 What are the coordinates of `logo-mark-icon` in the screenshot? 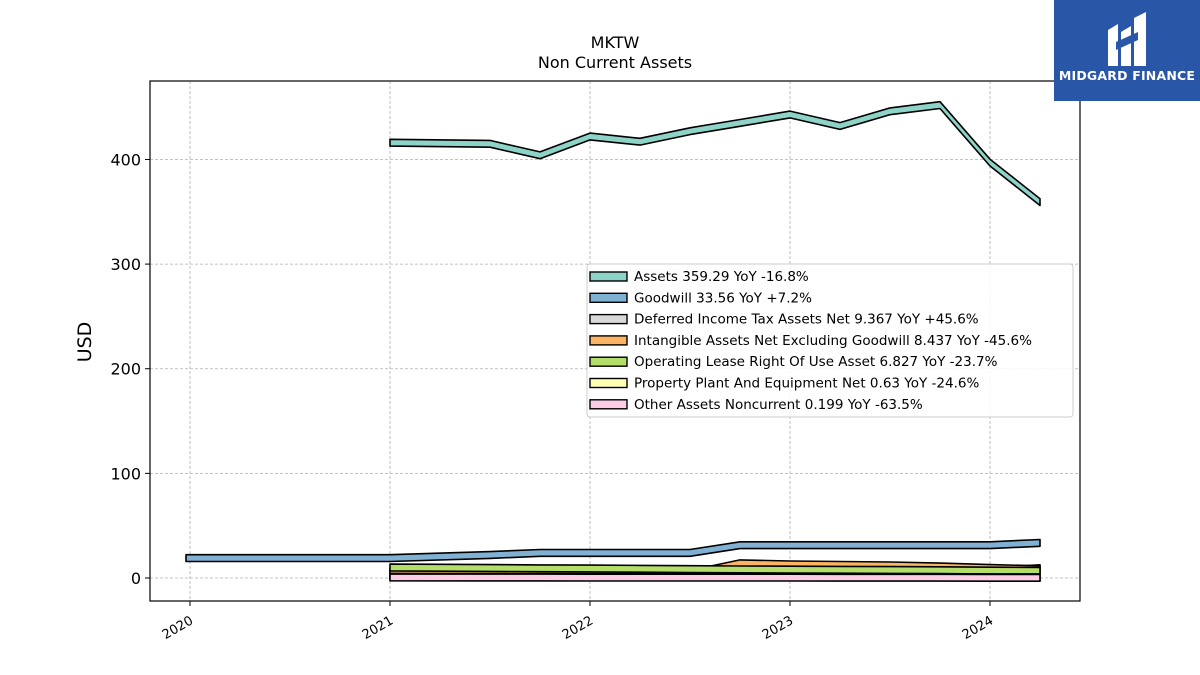 It's located at (1127, 39).